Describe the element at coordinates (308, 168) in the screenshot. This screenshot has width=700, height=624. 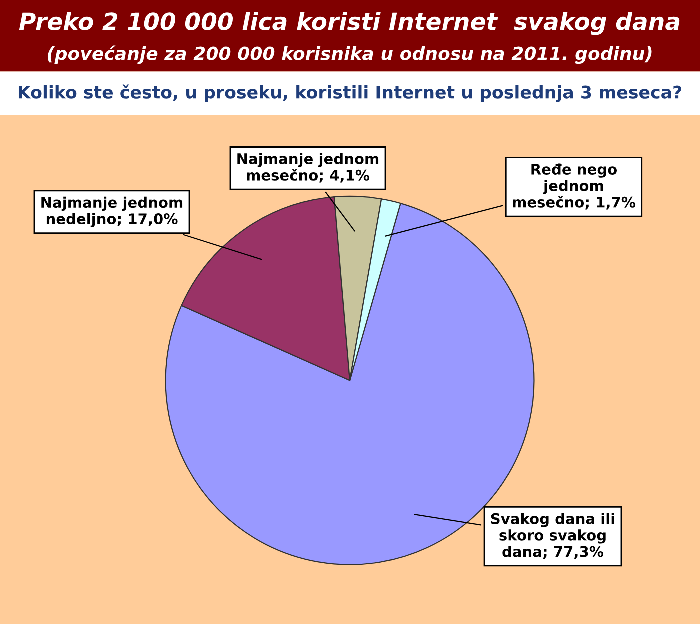
I see `slice-label: Najmanje jednom mesečno; 4,1%` at that location.